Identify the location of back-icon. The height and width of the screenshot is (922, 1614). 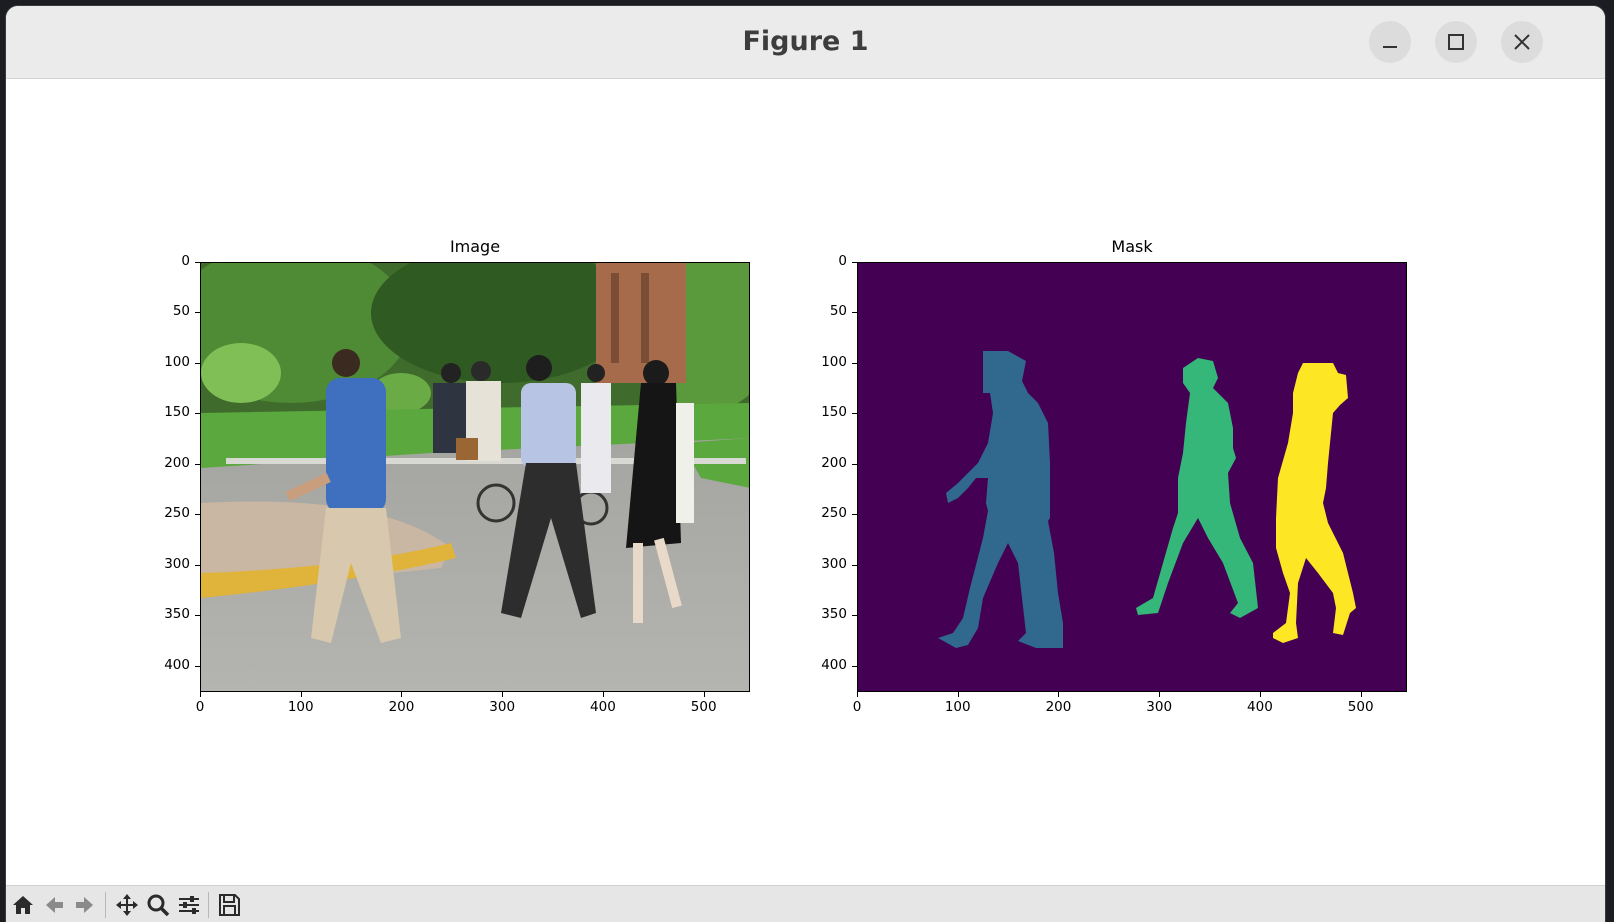
(54, 905).